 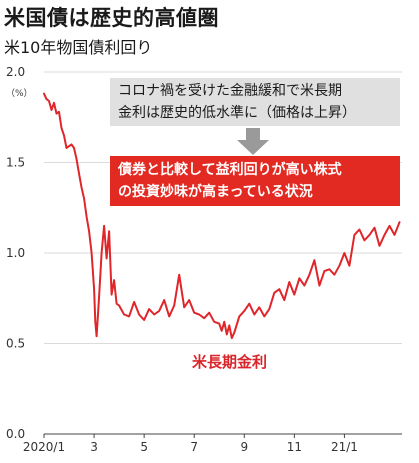 What do you see at coordinates (215, 192) in the screenshot?
I see `callout-red-line-2: の投資妙味が高まっている状況` at bounding box center [215, 192].